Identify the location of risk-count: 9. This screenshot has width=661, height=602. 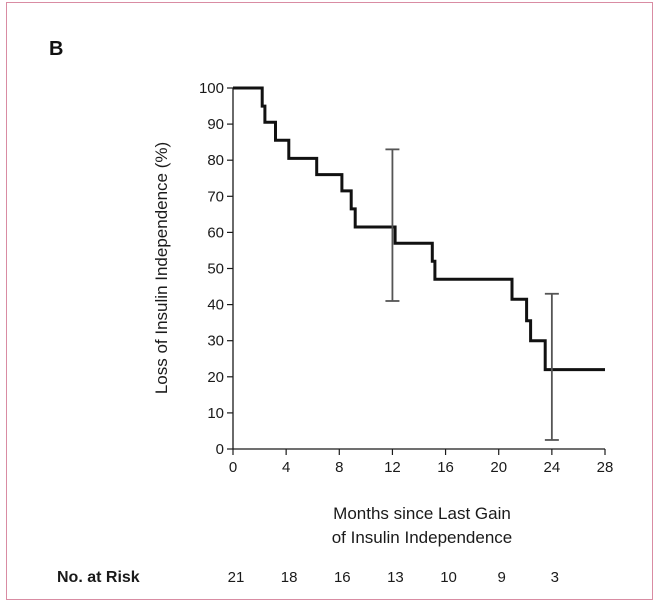
(502, 577).